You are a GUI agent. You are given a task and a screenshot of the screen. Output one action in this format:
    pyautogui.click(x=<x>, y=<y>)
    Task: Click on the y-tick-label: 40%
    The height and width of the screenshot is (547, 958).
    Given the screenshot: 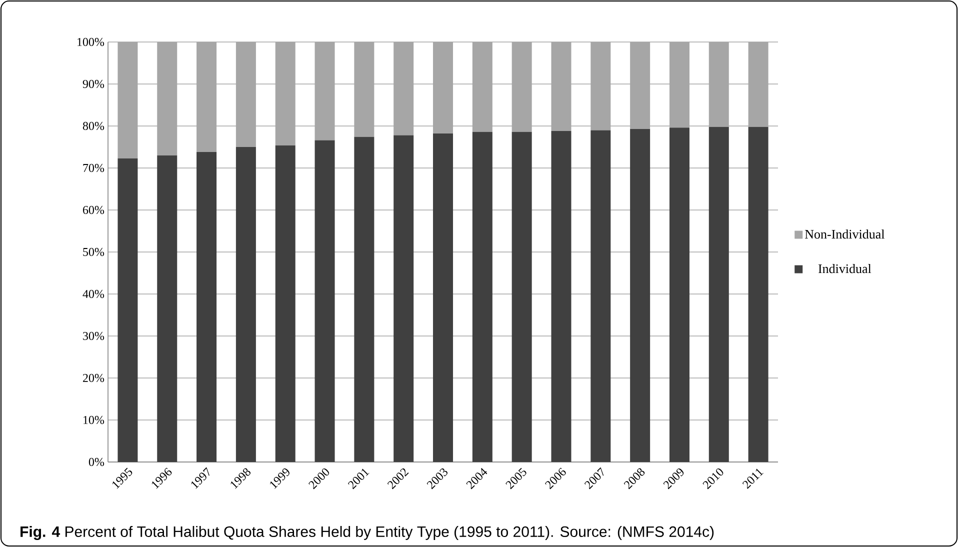 What is the action you would take?
    pyautogui.click(x=93, y=294)
    